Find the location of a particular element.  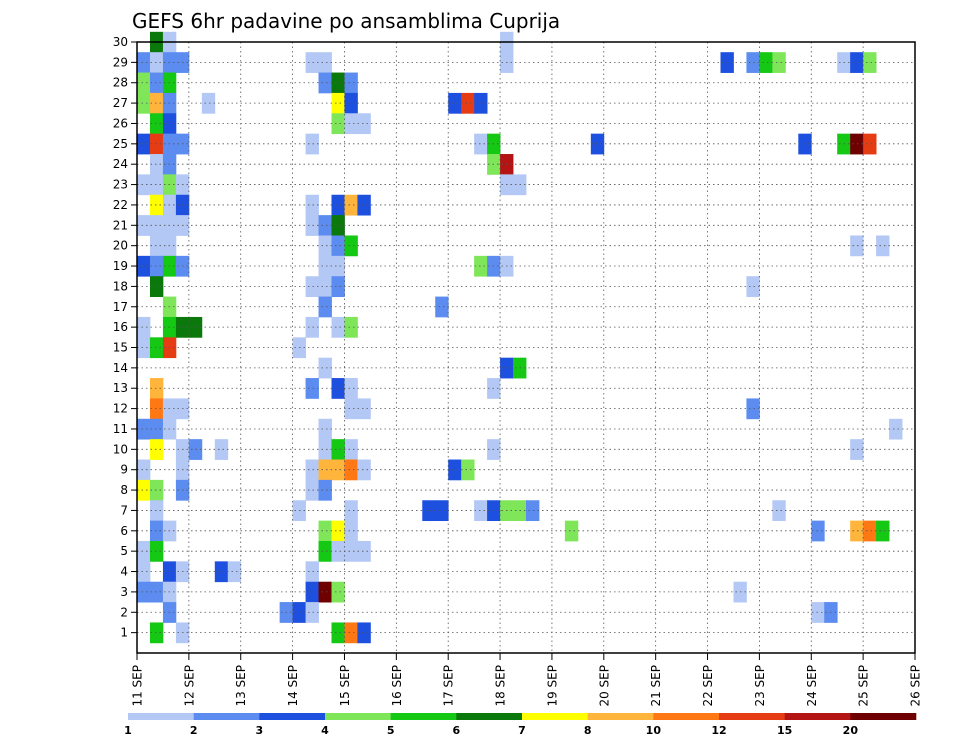

y-tick-label: 1 is located at coordinates (124, 633).